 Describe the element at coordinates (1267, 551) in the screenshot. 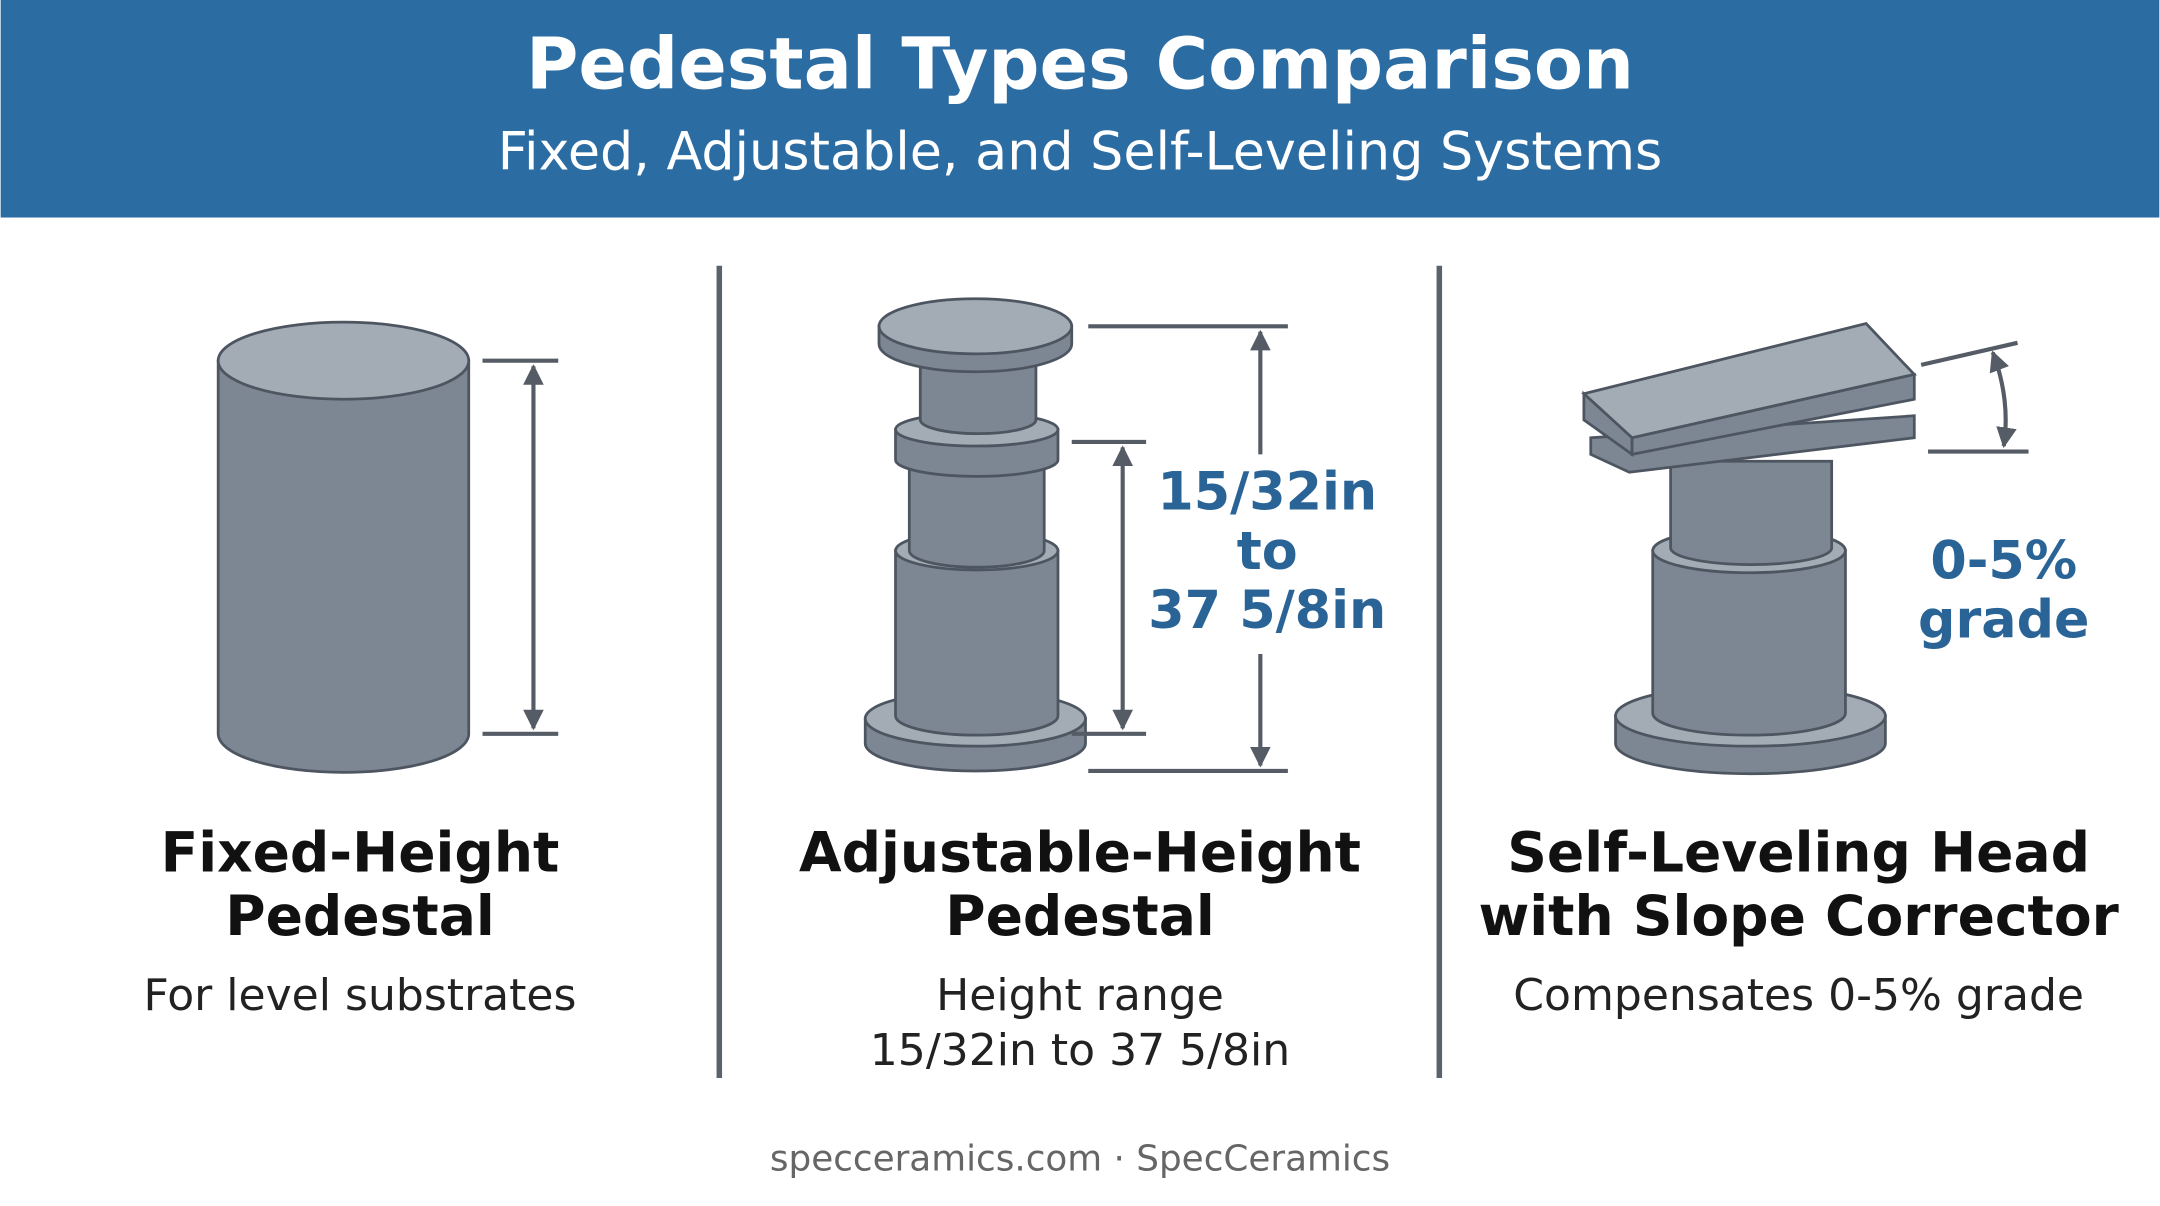

I see `callout: to` at that location.